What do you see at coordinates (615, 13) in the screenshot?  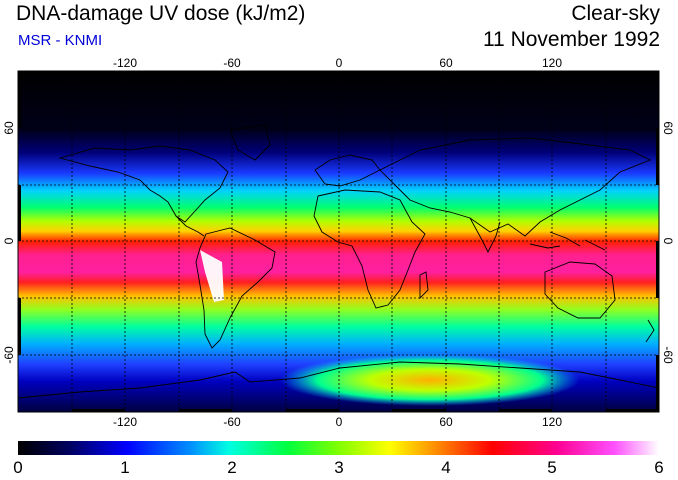 I see `sky-condition: Clear-sky` at bounding box center [615, 13].